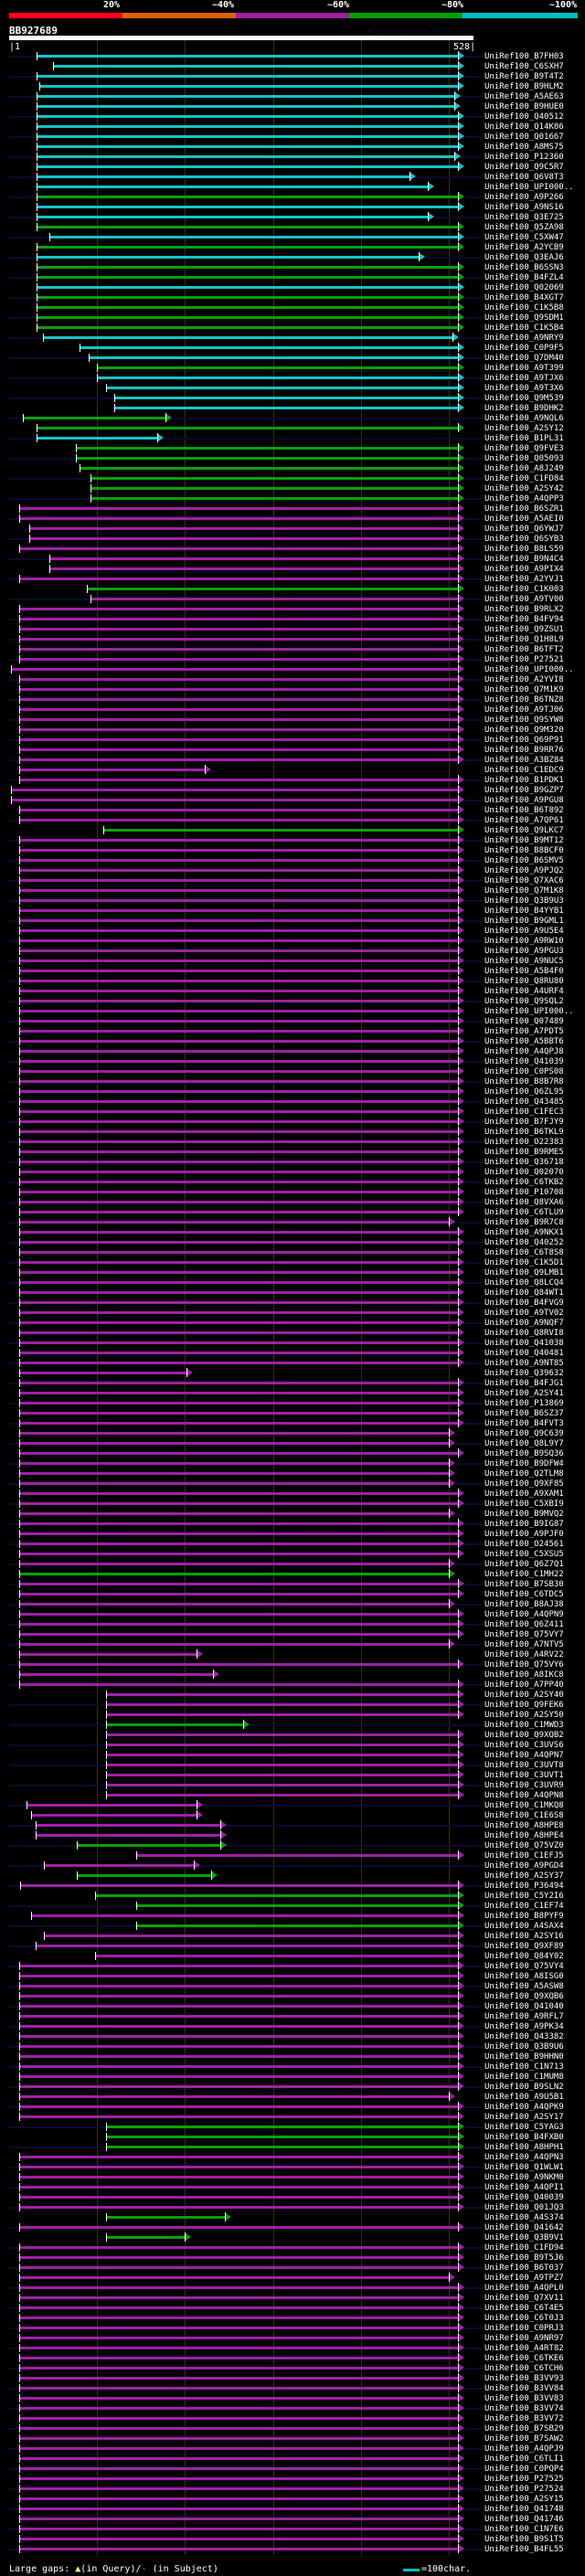 The image size is (585, 2576). I want to click on hit-label: UniRef100_C1MWD3, so click(524, 1725).